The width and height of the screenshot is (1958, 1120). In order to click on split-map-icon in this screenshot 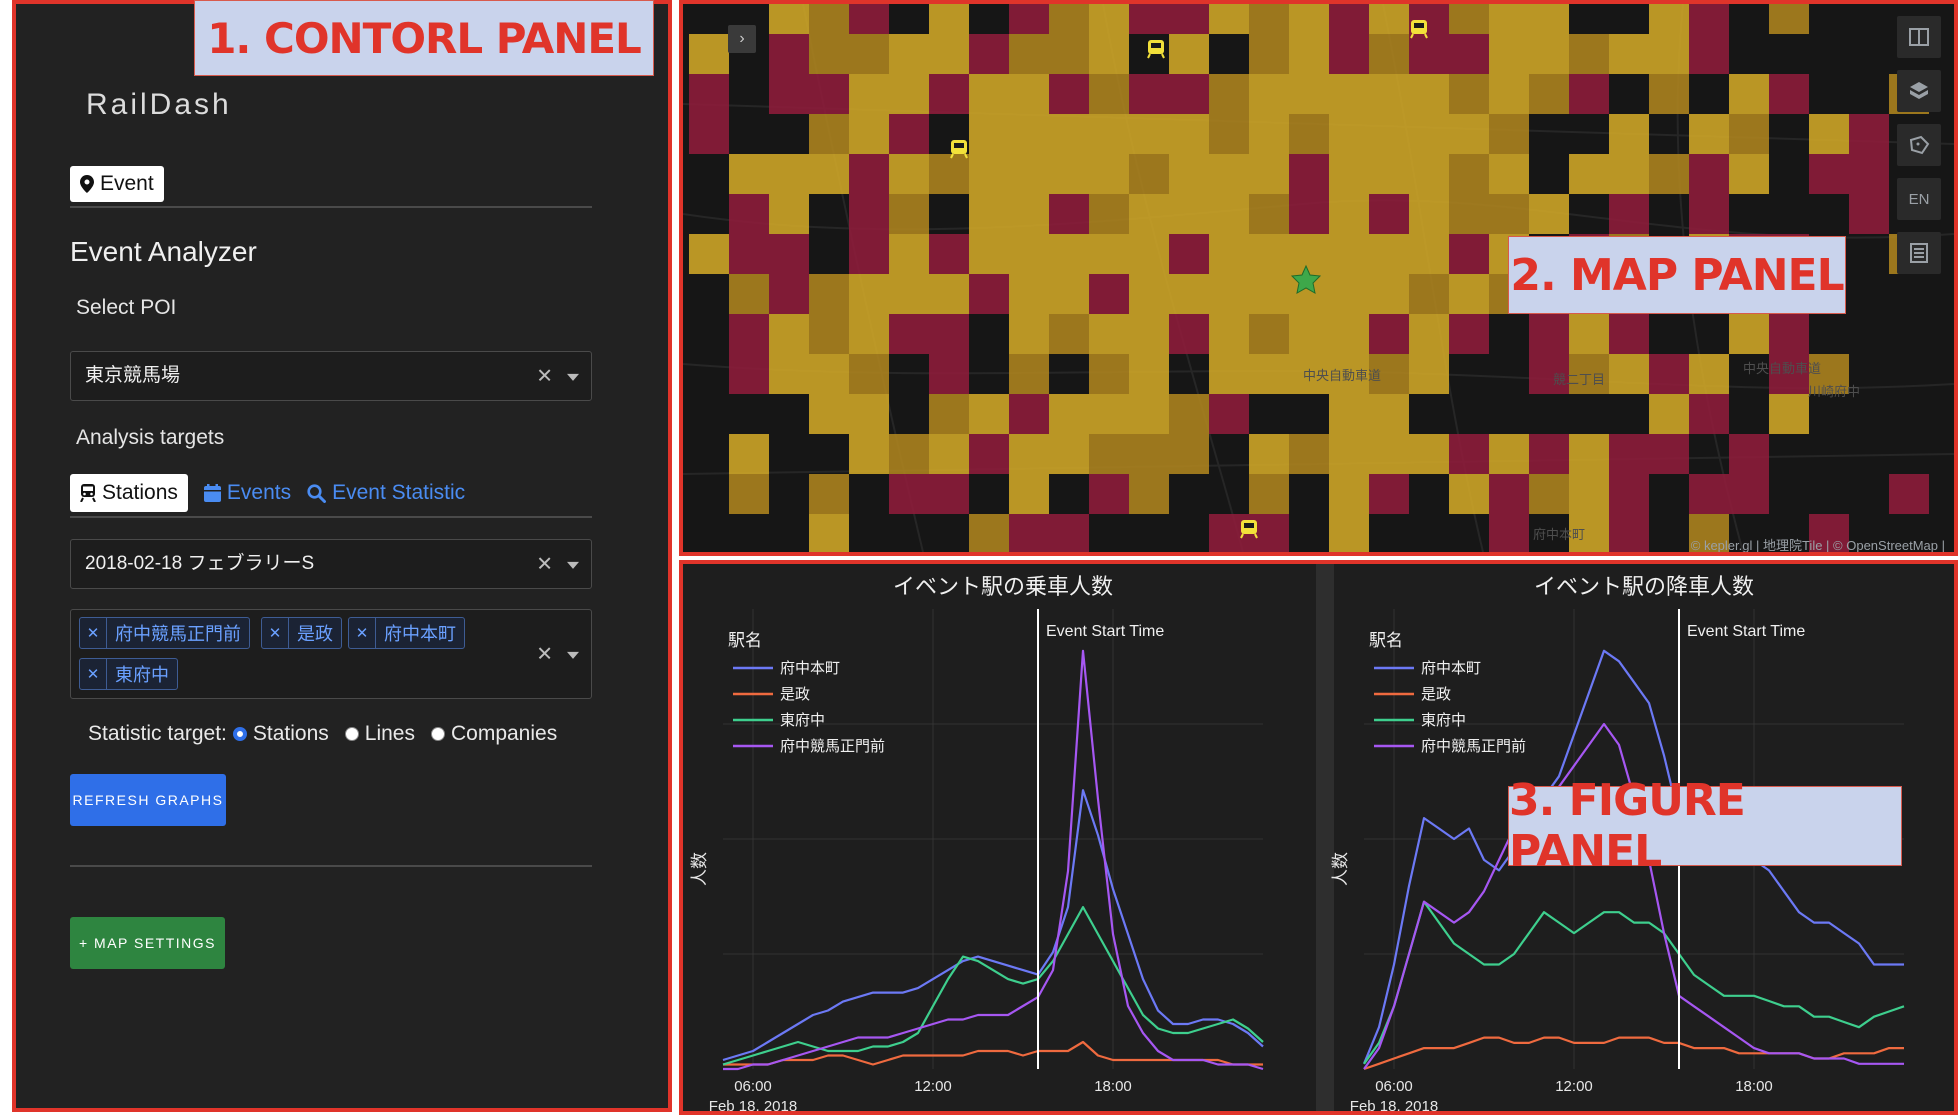, I will do `click(1919, 37)`.